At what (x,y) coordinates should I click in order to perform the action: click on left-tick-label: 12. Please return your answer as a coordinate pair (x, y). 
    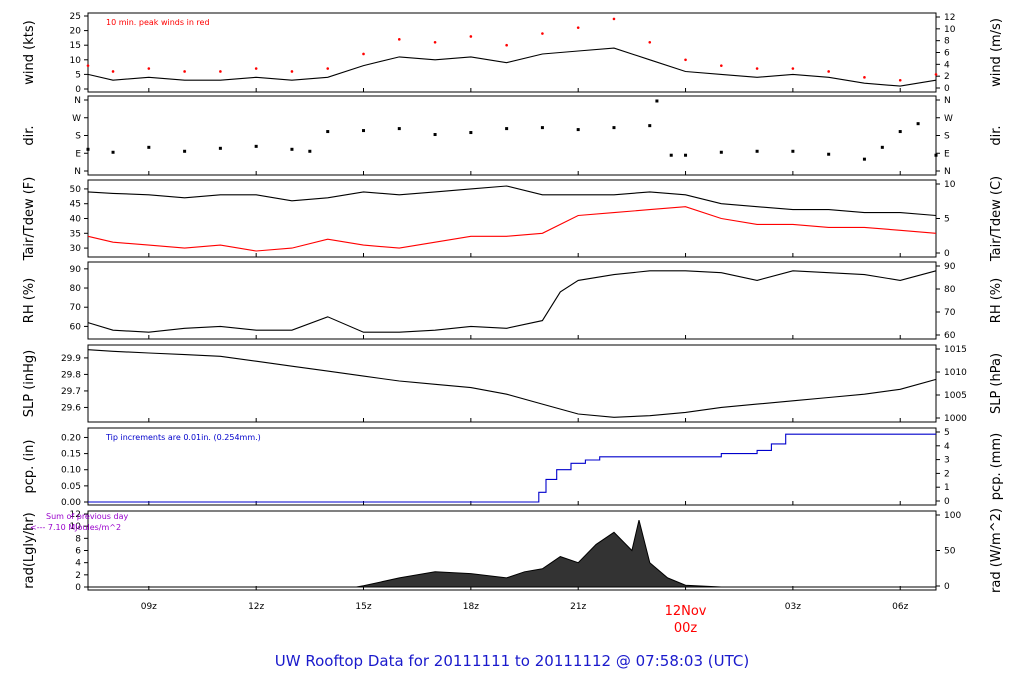
    Looking at the image, I should click on (75, 515).